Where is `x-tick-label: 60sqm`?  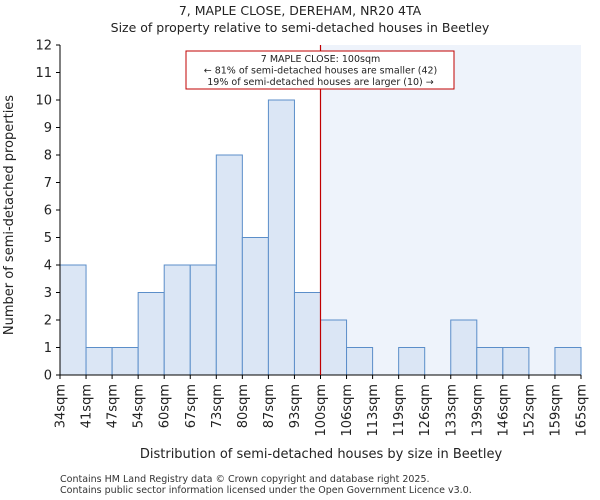 x-tick-label: 60sqm is located at coordinates (165, 406).